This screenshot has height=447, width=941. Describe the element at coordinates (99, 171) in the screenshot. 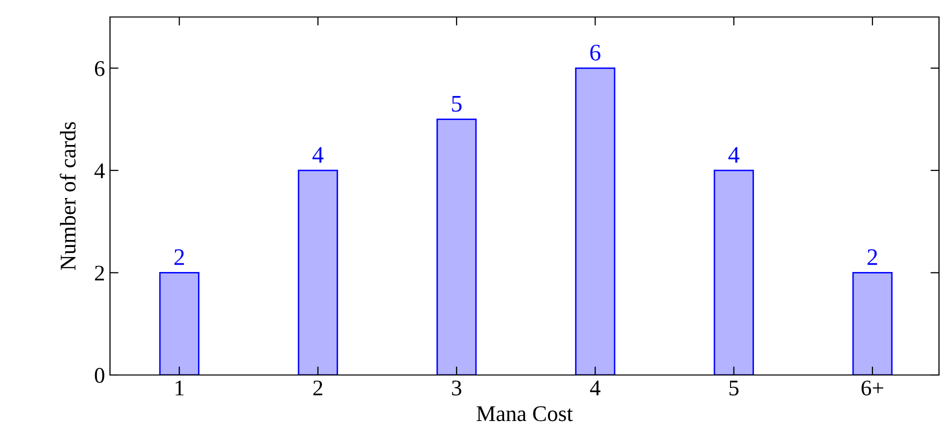

I see `y-tick-label: 4` at that location.